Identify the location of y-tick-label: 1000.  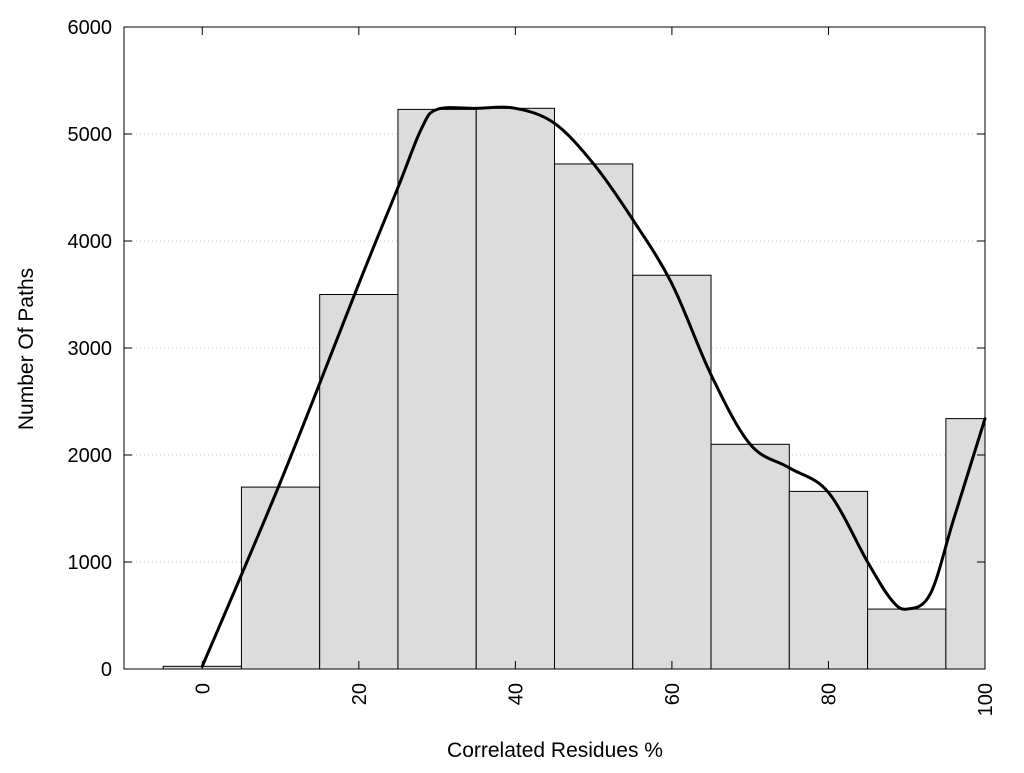
(90, 563).